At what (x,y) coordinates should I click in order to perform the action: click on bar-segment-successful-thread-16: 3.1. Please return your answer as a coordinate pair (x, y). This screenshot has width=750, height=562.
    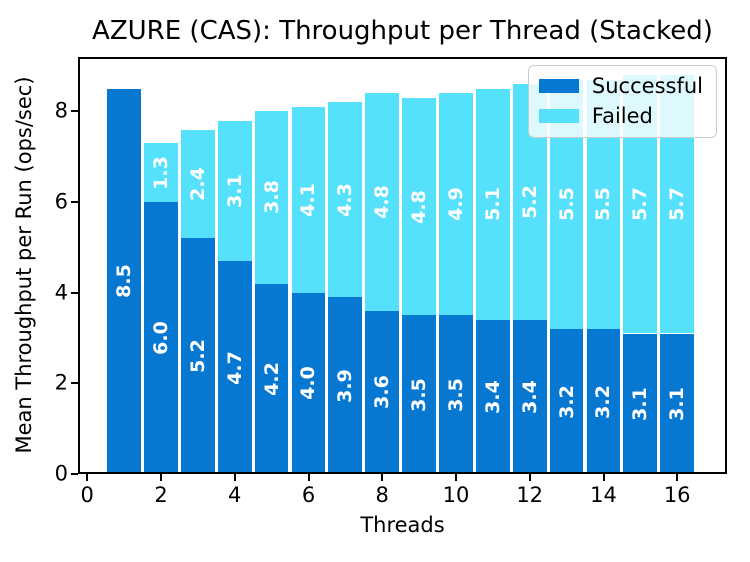
    Looking at the image, I should click on (677, 403).